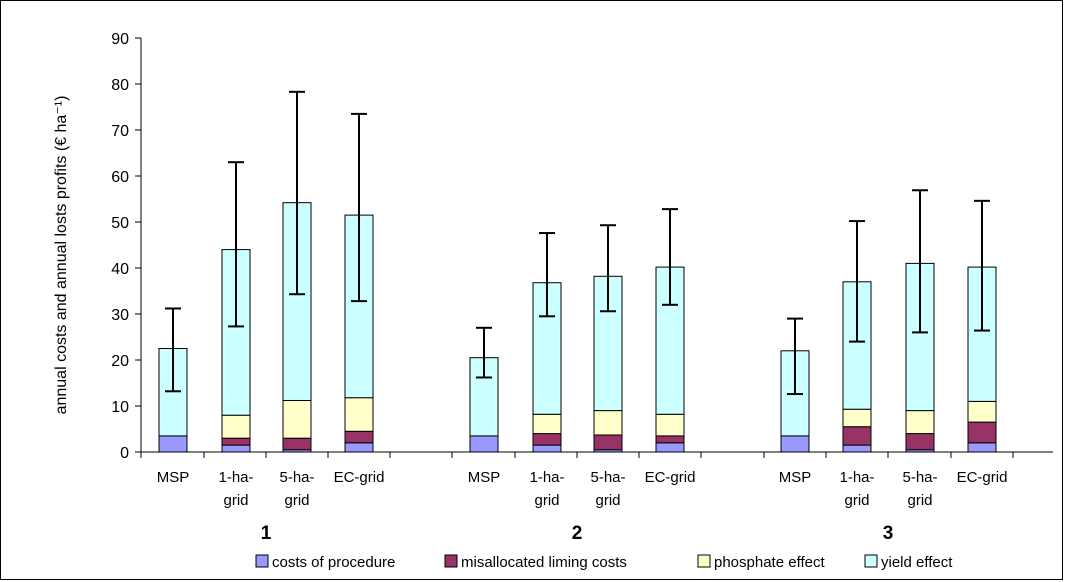 Image resolution: width=1065 pixels, height=582 pixels. What do you see at coordinates (120, 361) in the screenshot?
I see `y-tick-label: 20` at bounding box center [120, 361].